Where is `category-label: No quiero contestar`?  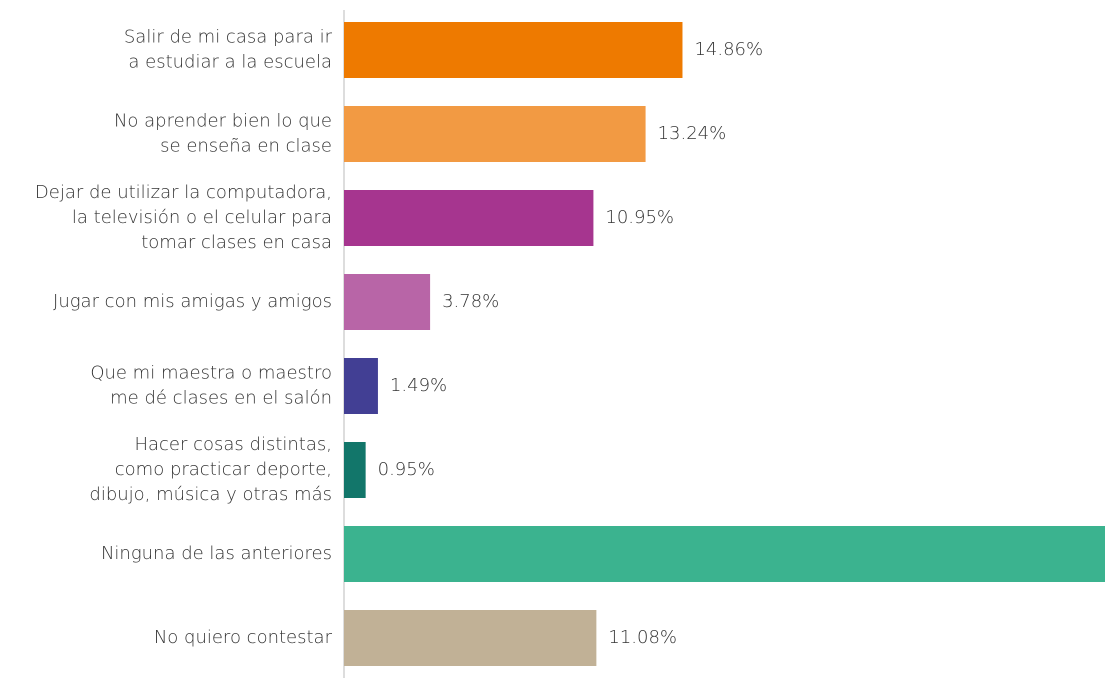
category-label: No quiero contestar is located at coordinates (243, 637).